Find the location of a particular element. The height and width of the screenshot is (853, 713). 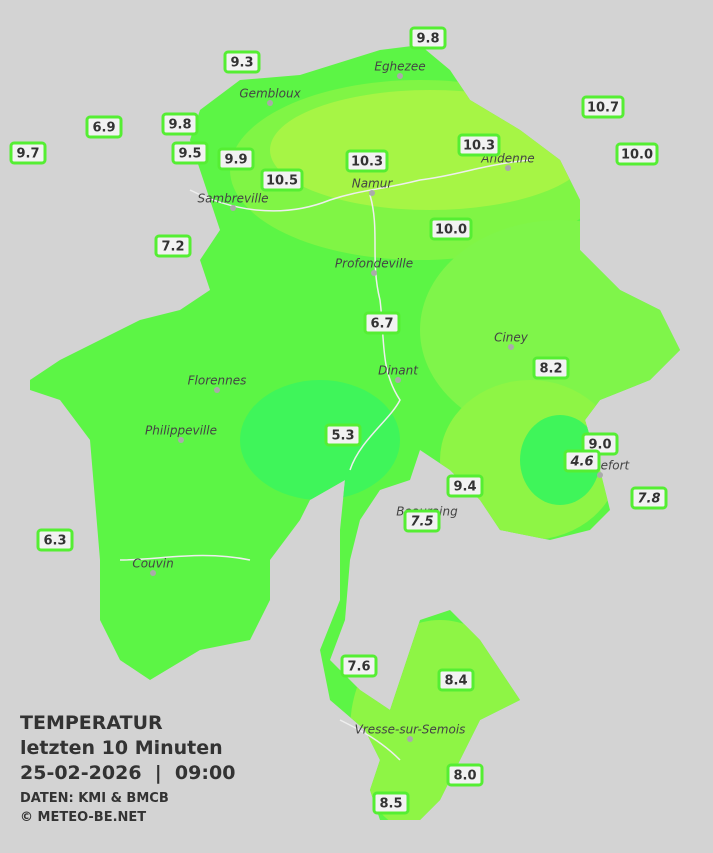

town-label: Sambreville is located at coordinates (232, 199).